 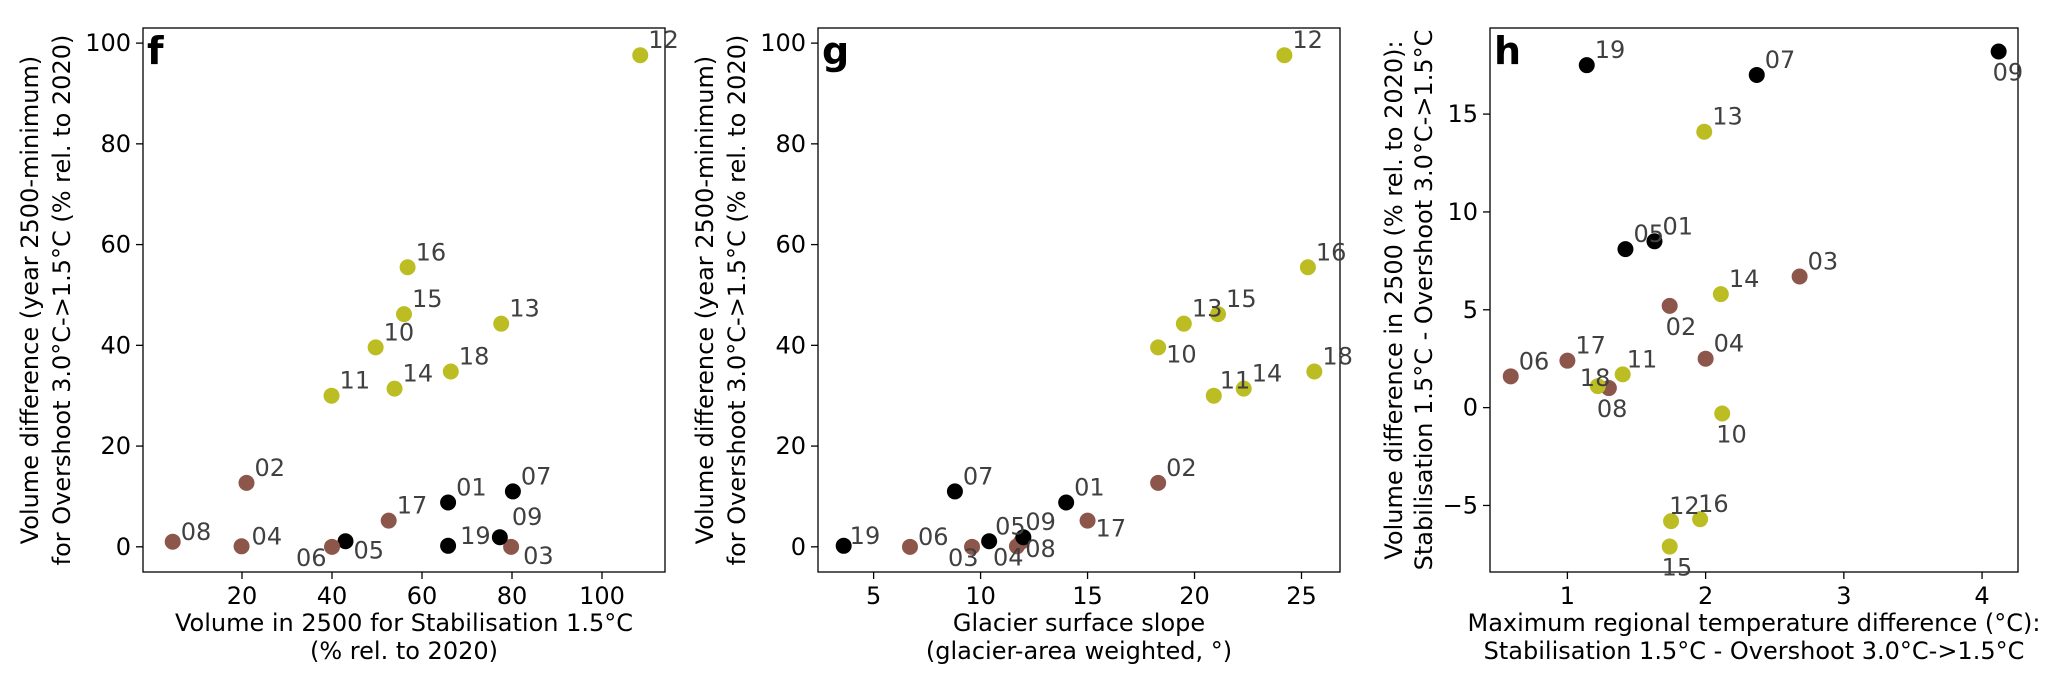 I want to click on x-tick-label: 1, so click(x=1567, y=596).